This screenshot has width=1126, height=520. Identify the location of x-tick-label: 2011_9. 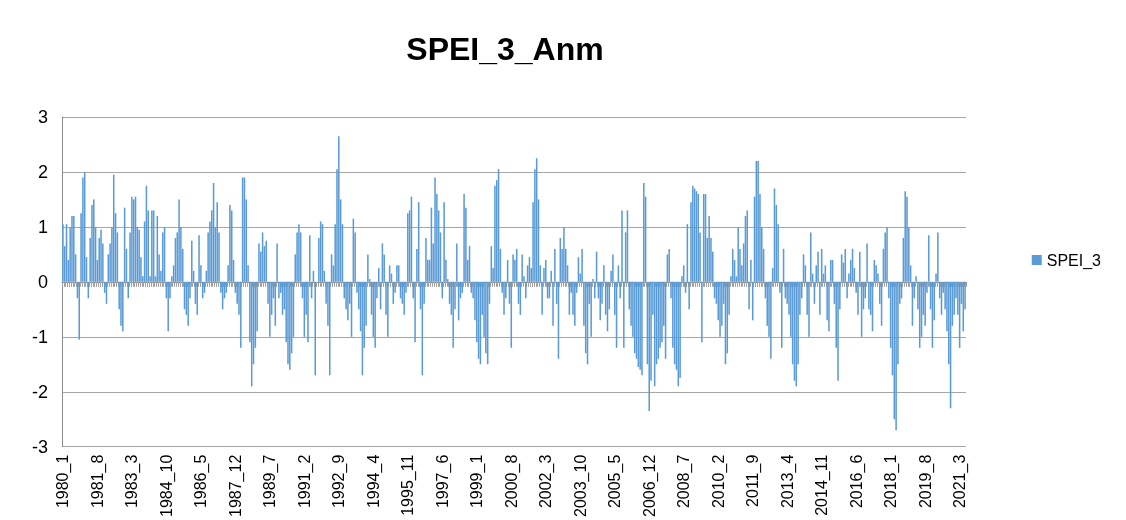
(753, 480).